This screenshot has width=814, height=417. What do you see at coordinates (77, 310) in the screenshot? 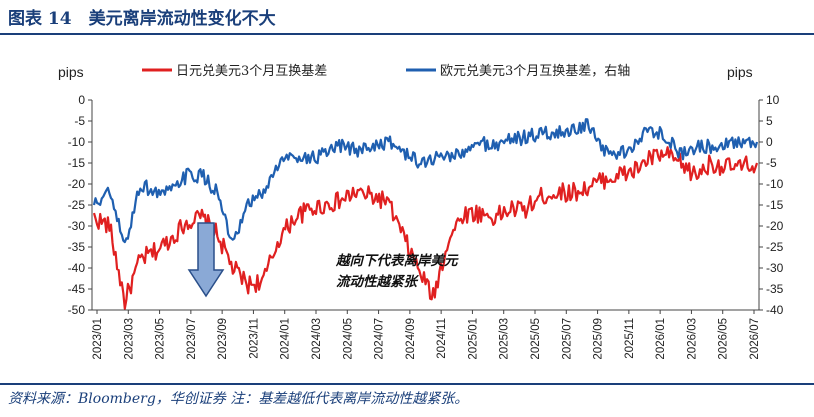
I see `y-tick-label-left: -50` at bounding box center [77, 310].